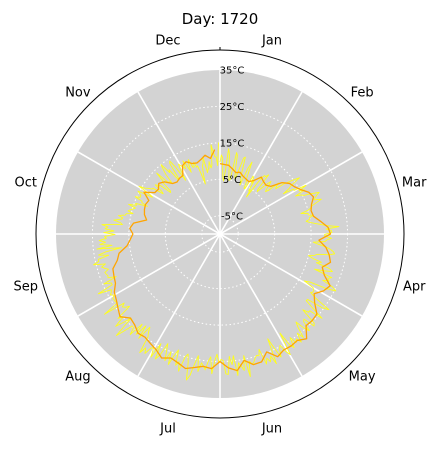 This screenshot has height=450, width=440. What do you see at coordinates (271, 40) in the screenshot?
I see `month-label: Jan` at bounding box center [271, 40].